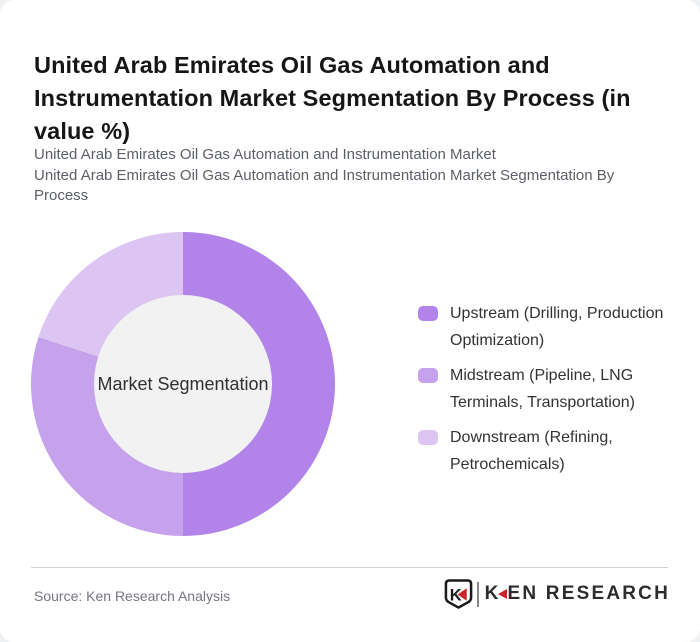  I want to click on footer-divider, so click(349, 567).